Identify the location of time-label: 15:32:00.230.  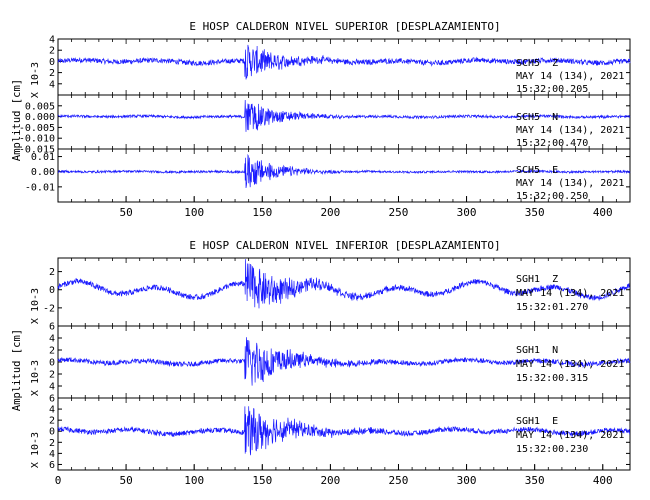
(552, 449).